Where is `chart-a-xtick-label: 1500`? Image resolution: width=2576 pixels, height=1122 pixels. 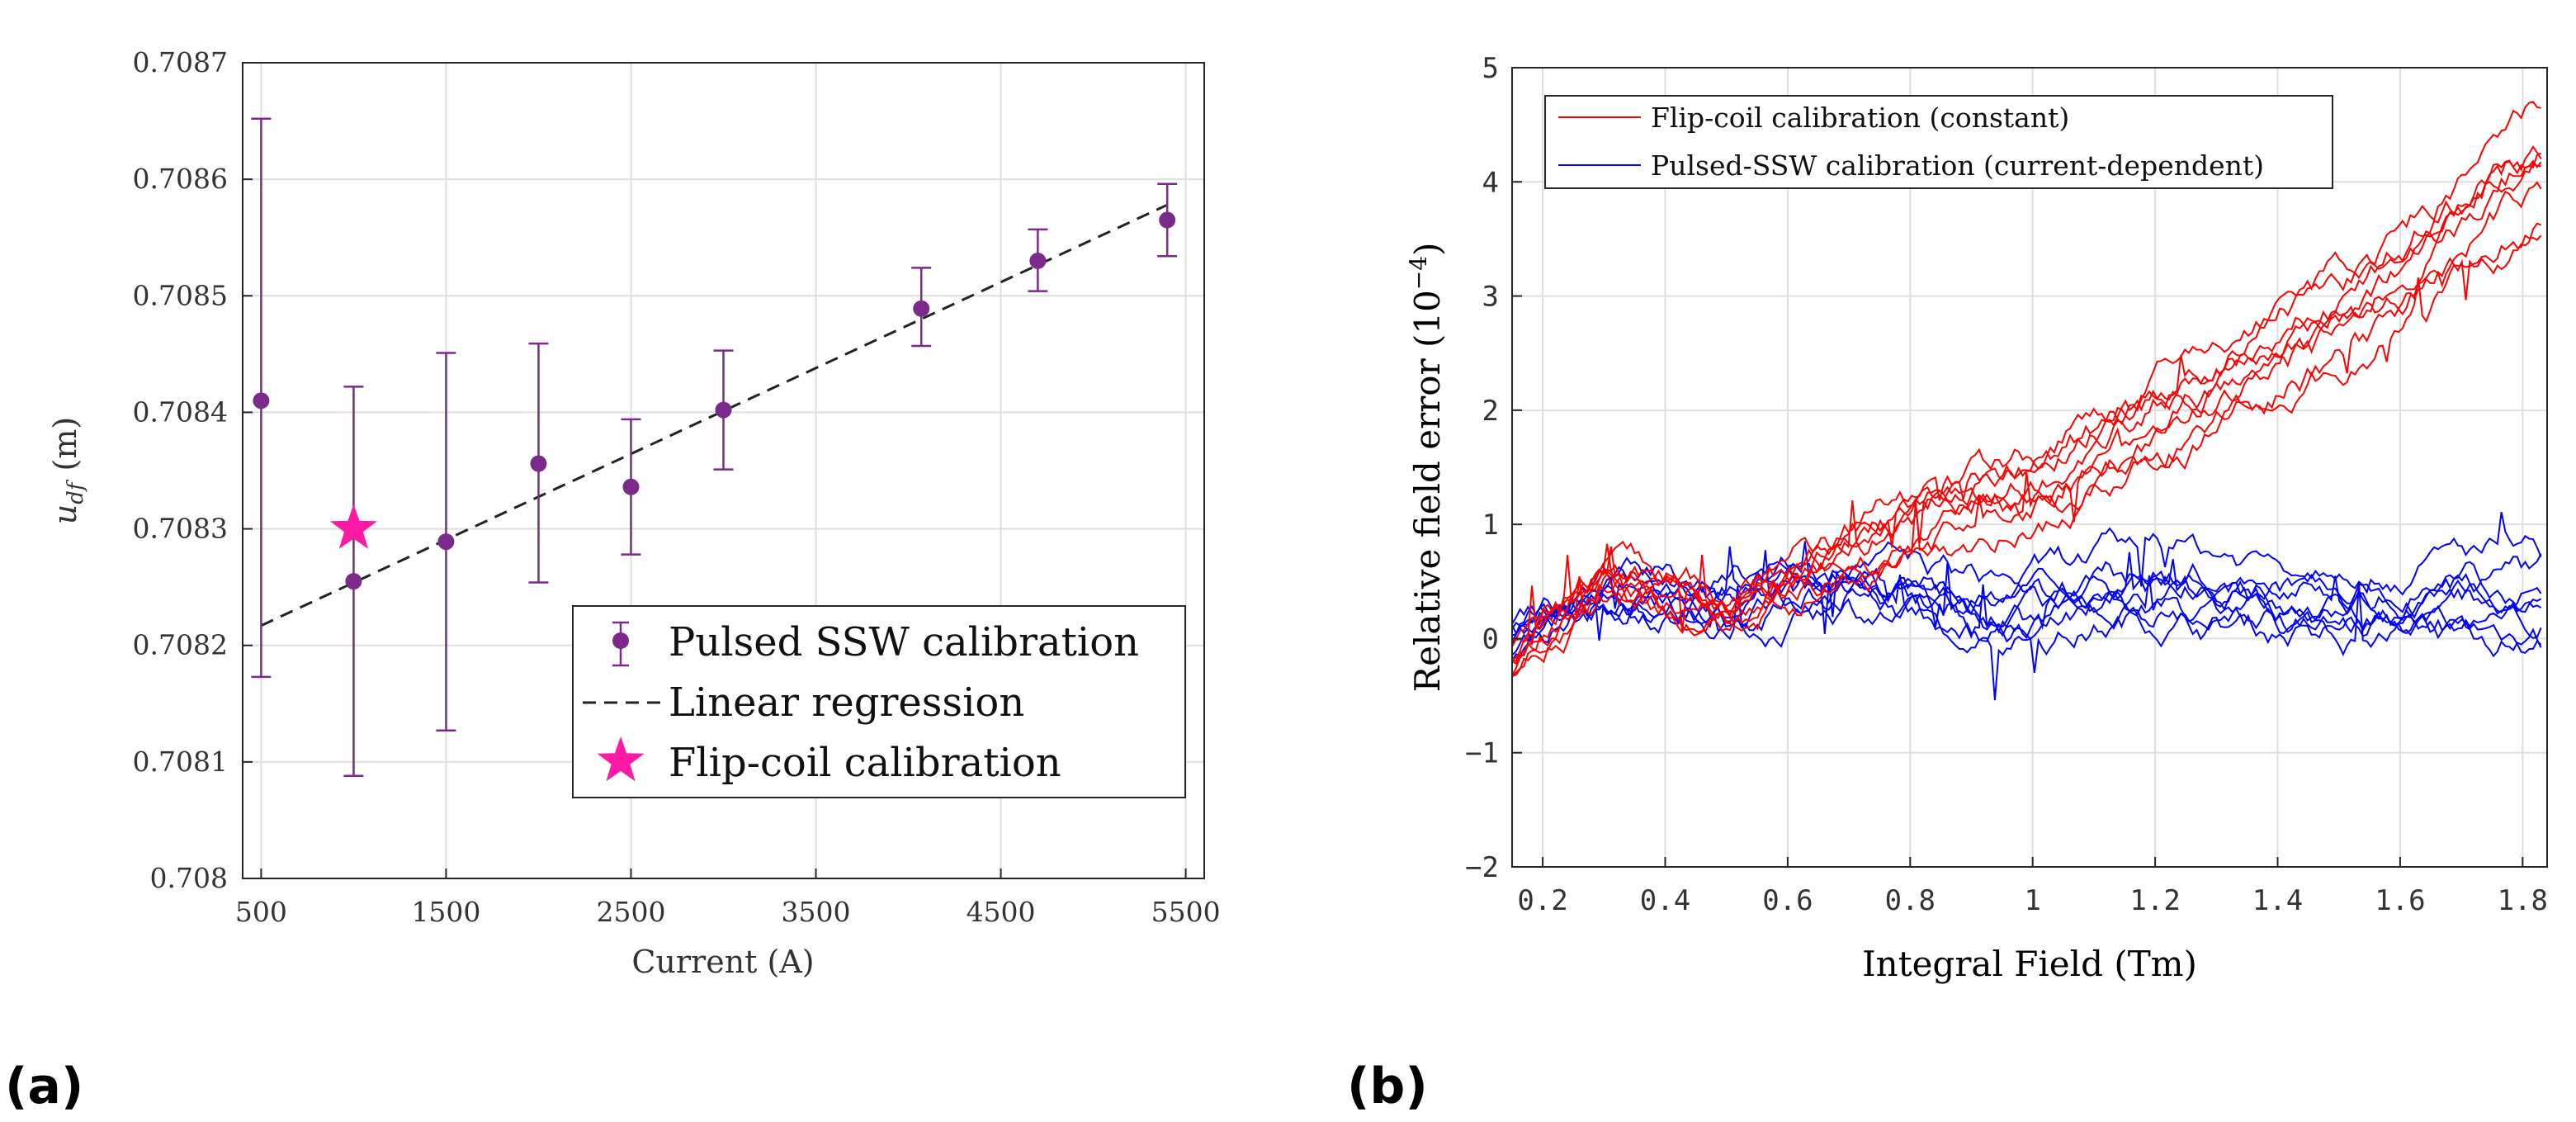 chart-a-xtick-label: 1500 is located at coordinates (445, 912).